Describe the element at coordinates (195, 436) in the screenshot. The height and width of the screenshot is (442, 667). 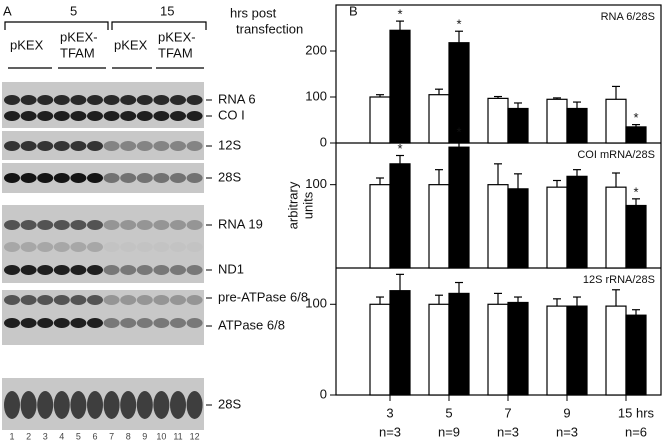
I see `lane-number: 12` at that location.